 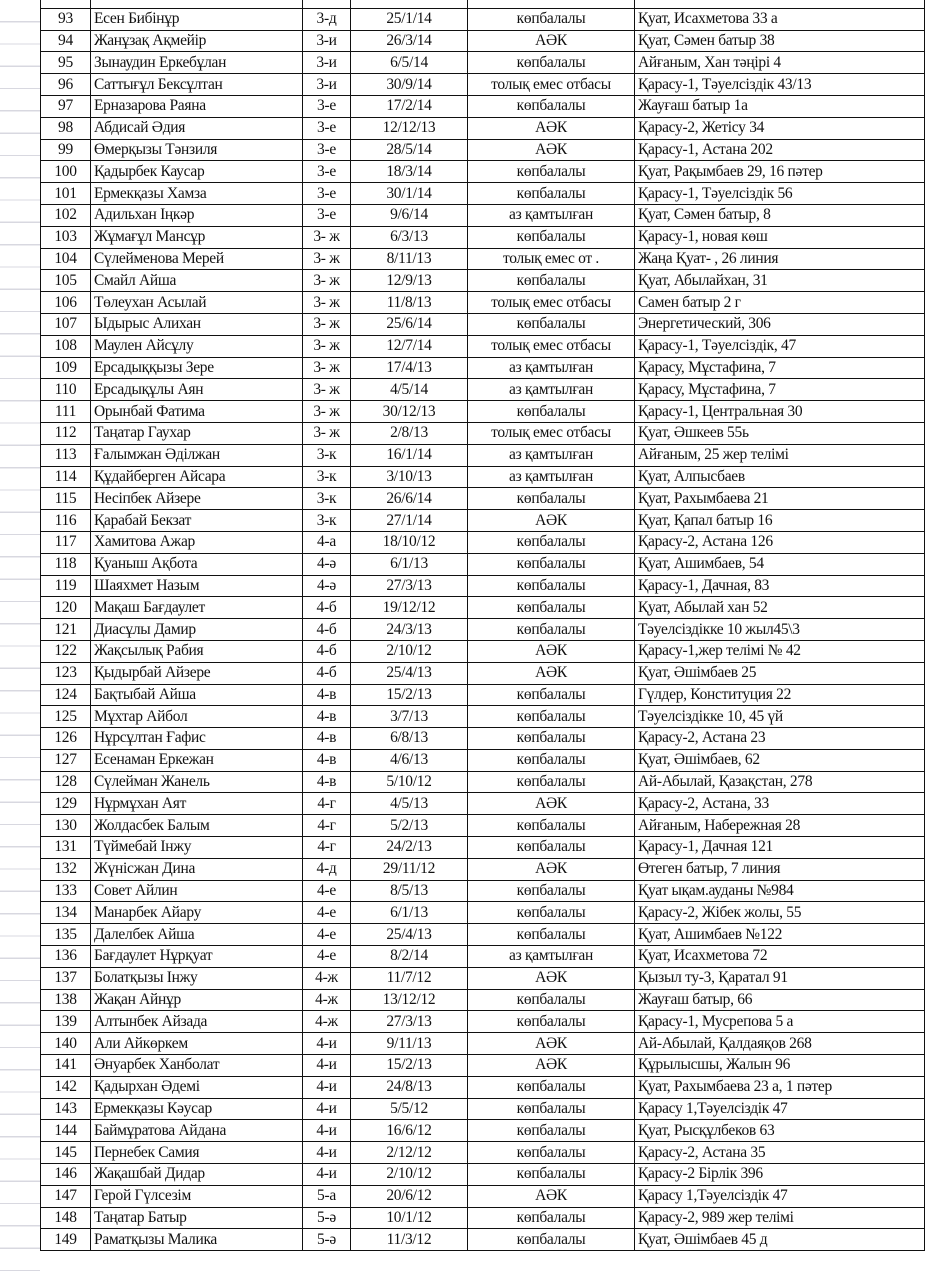 I want to click on birth-date-cell: 12/12/13, so click(x=409, y=128).